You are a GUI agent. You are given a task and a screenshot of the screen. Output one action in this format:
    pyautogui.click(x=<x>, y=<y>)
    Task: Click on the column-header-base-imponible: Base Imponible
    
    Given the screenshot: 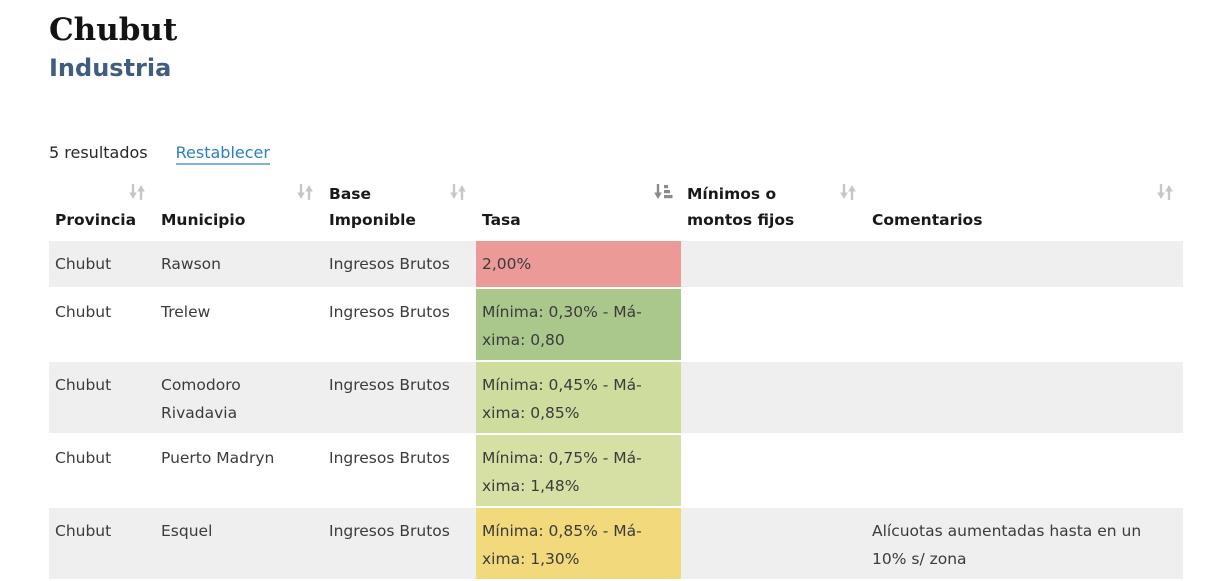 What is the action you would take?
    pyautogui.click(x=399, y=209)
    